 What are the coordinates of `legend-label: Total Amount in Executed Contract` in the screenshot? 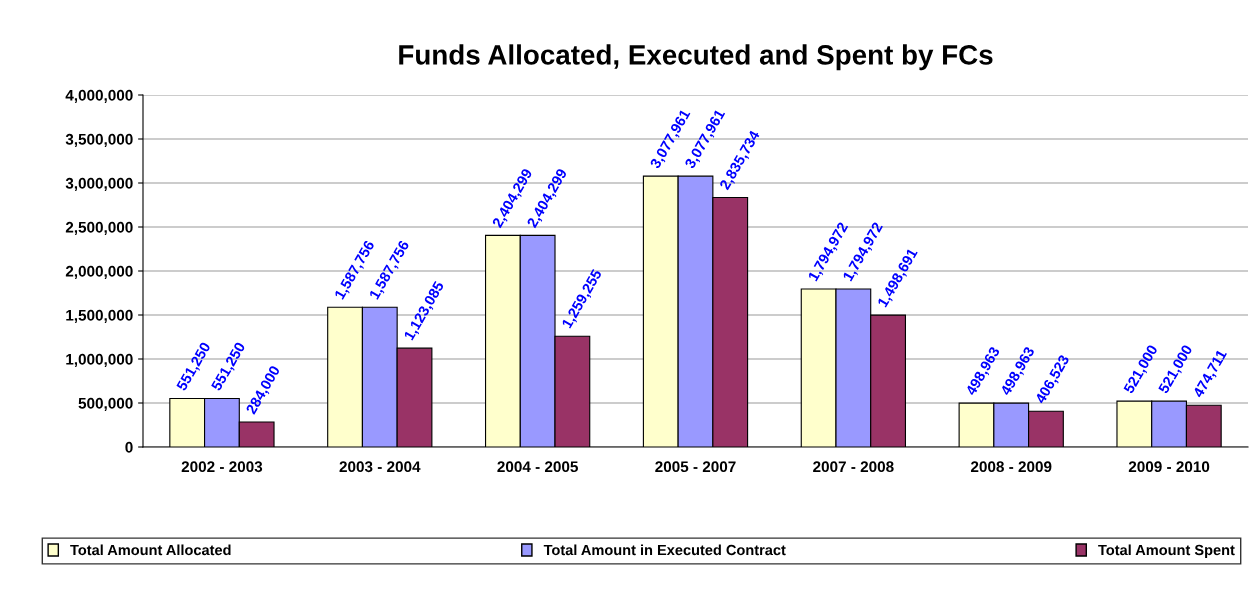 It's located at (664, 550).